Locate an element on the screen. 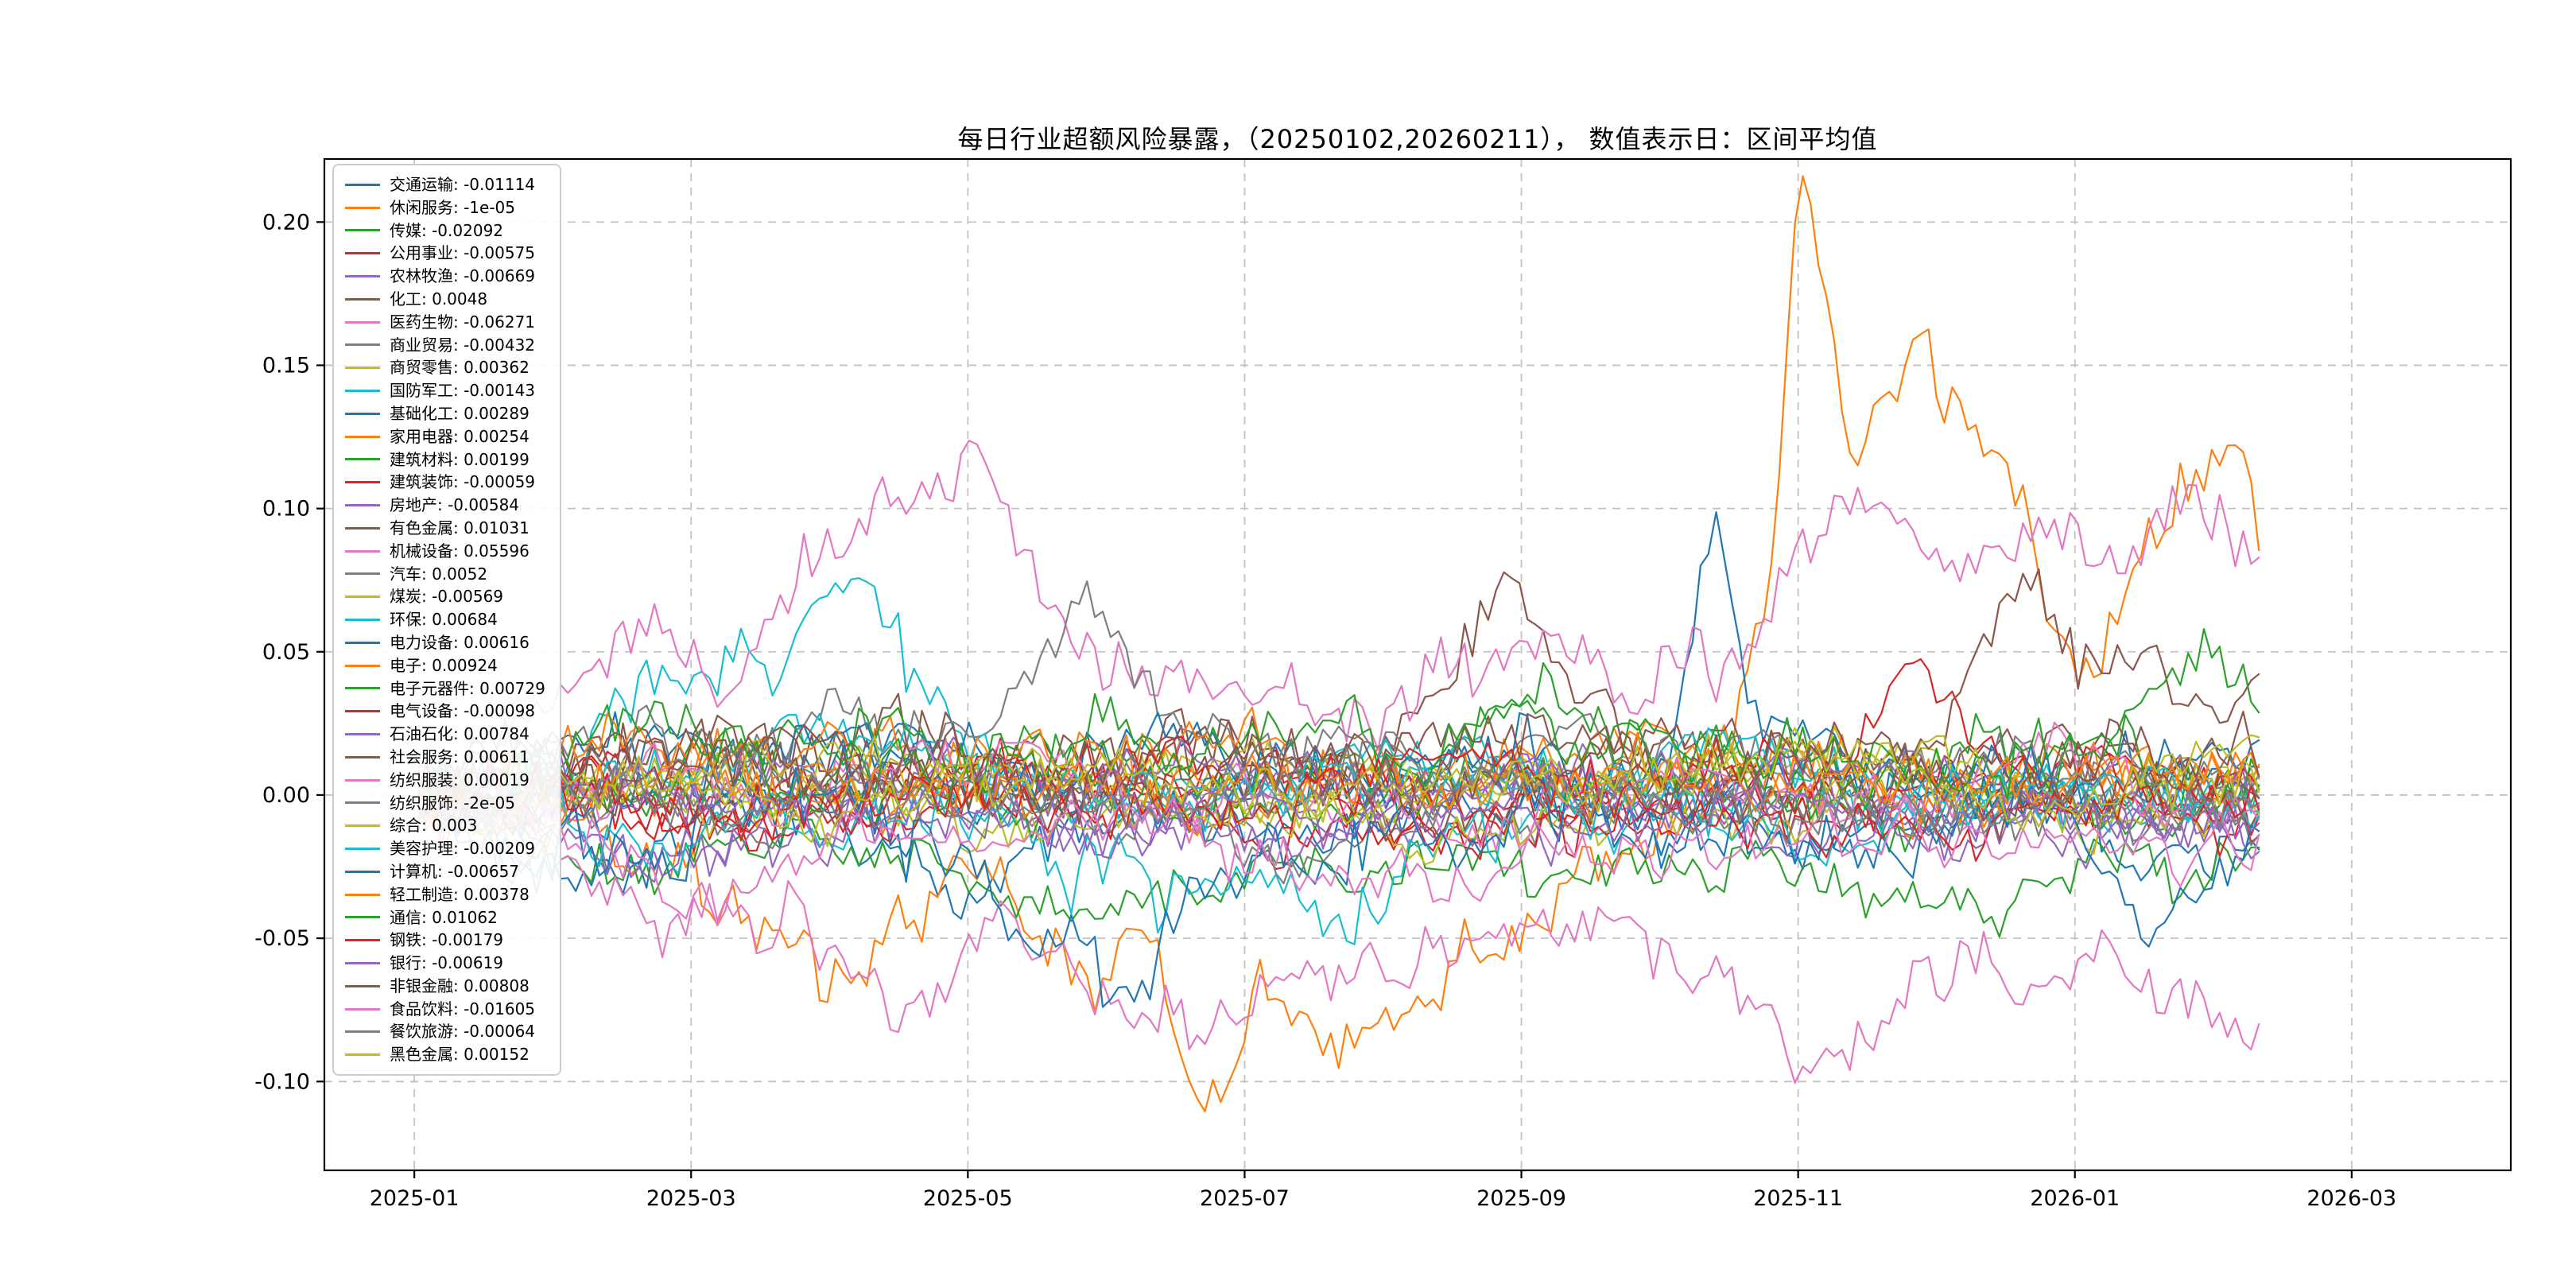  y-tick-label: -0.10 is located at coordinates (282, 1082).